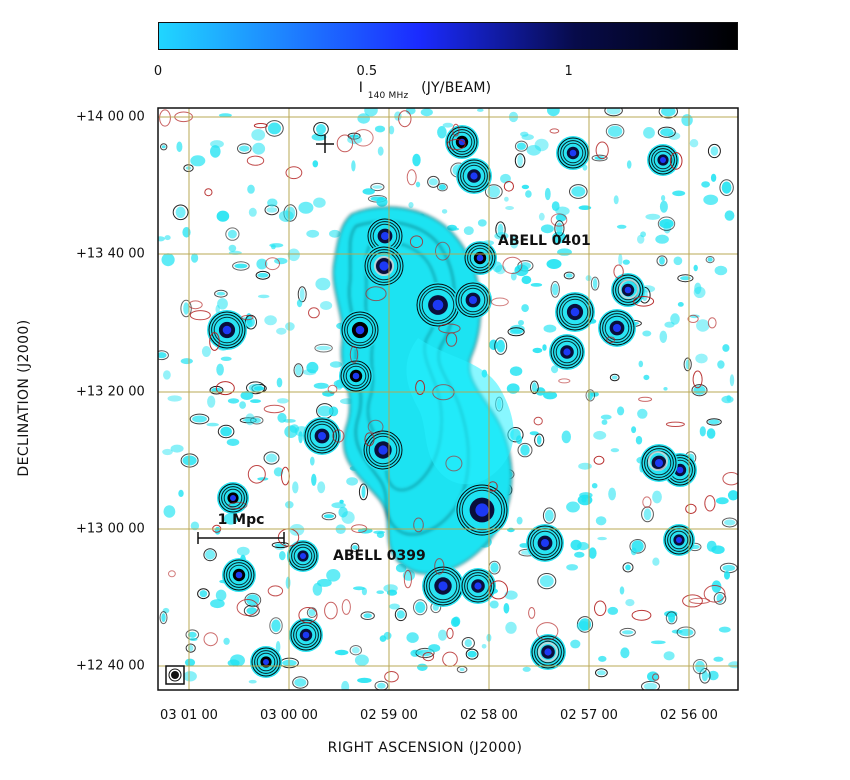 This screenshot has width=850, height=780. I want to click on dec-tick-13-40: +13 40 00, so click(110, 254).